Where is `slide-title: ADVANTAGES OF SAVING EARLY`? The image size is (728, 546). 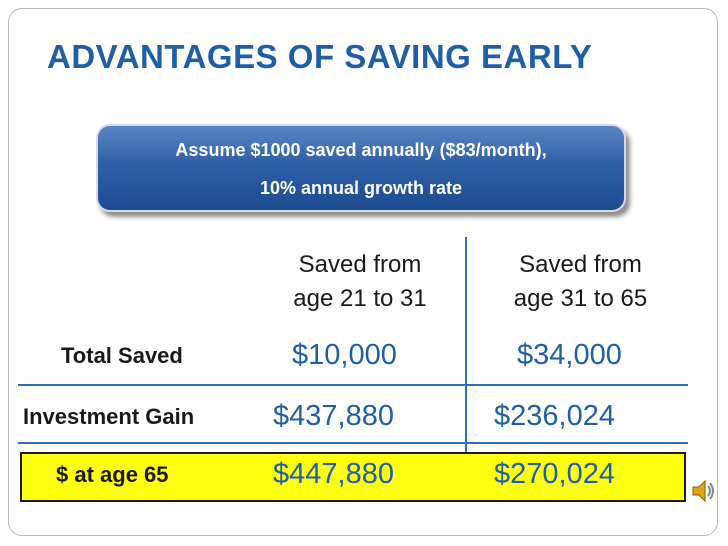
slide-title: ADVANTAGES OF SAVING EARLY is located at coordinates (320, 56).